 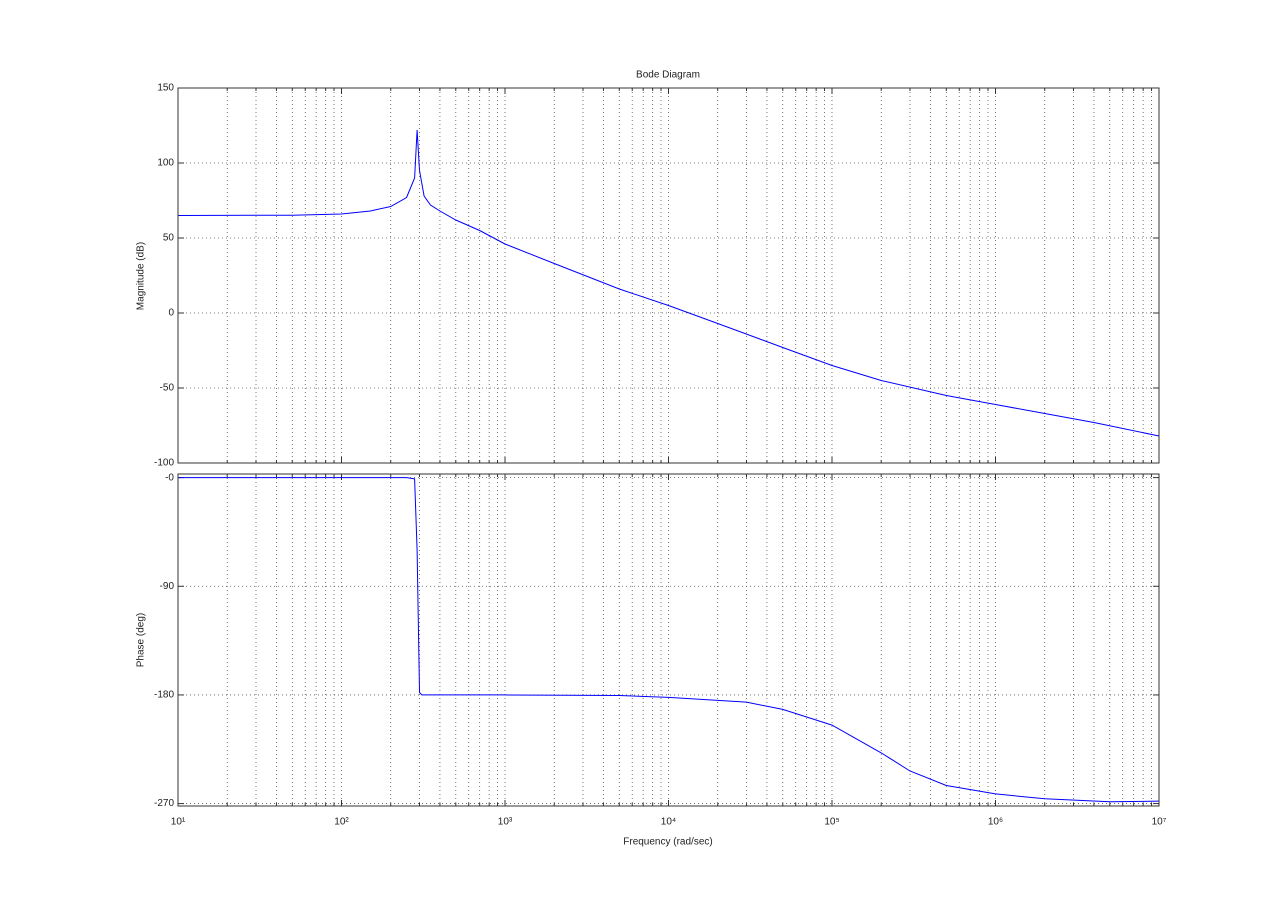 What do you see at coordinates (1159, 822) in the screenshot?
I see `x-tick-label: 10⁷` at bounding box center [1159, 822].